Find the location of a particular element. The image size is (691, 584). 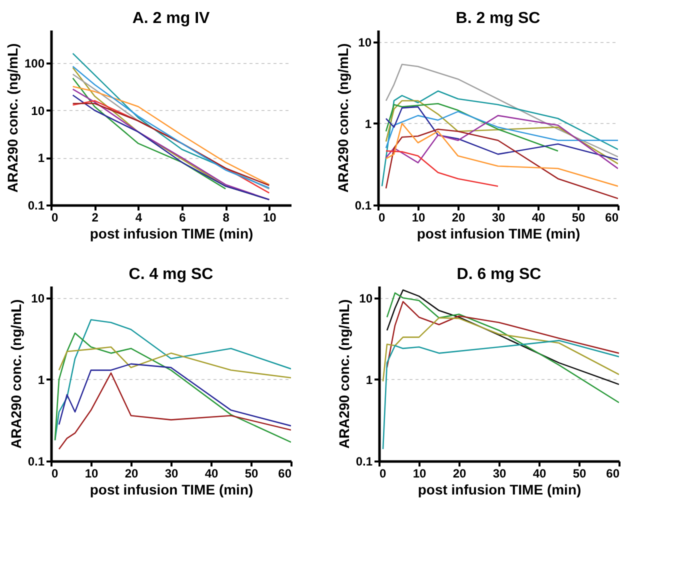

chart-title: D. 6 mg SC is located at coordinates (499, 274).